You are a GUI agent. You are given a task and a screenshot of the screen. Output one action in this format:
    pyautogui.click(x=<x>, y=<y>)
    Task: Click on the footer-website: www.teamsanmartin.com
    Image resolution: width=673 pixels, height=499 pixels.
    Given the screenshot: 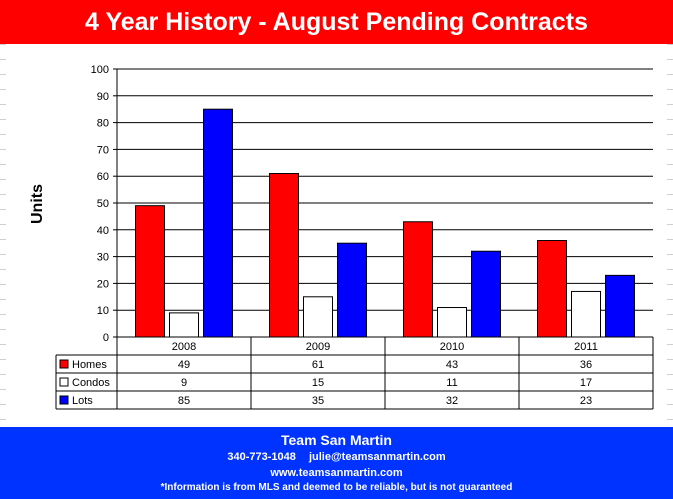 What is the action you would take?
    pyautogui.click(x=336, y=473)
    